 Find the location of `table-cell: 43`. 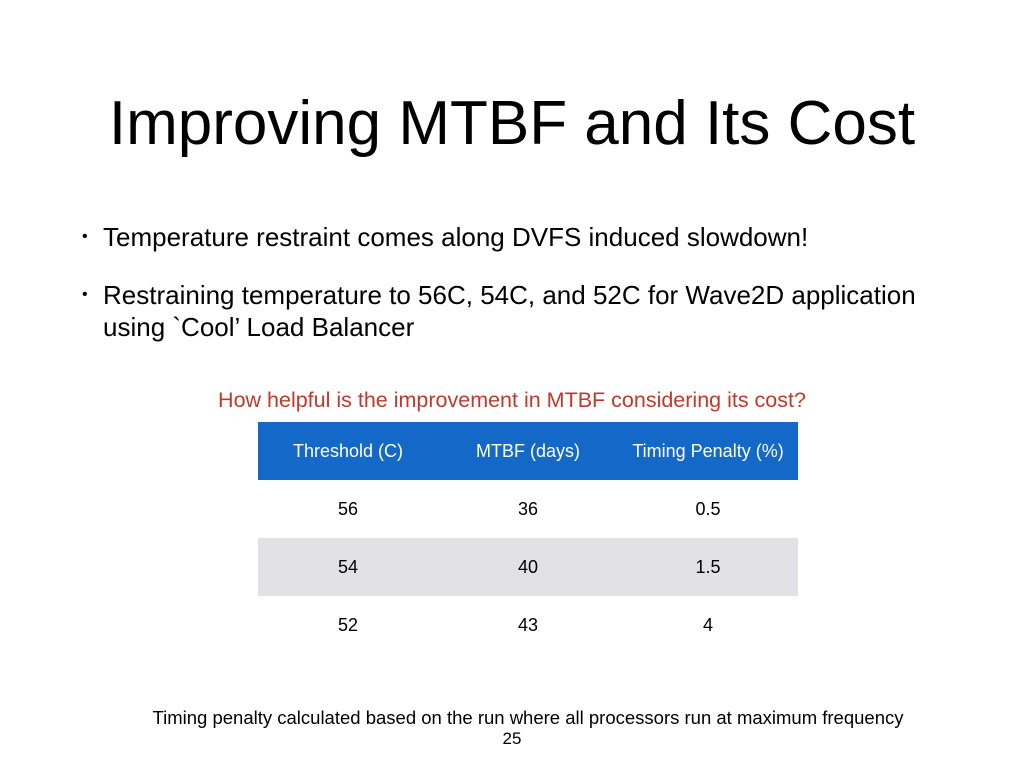

table-cell: 43 is located at coordinates (528, 624).